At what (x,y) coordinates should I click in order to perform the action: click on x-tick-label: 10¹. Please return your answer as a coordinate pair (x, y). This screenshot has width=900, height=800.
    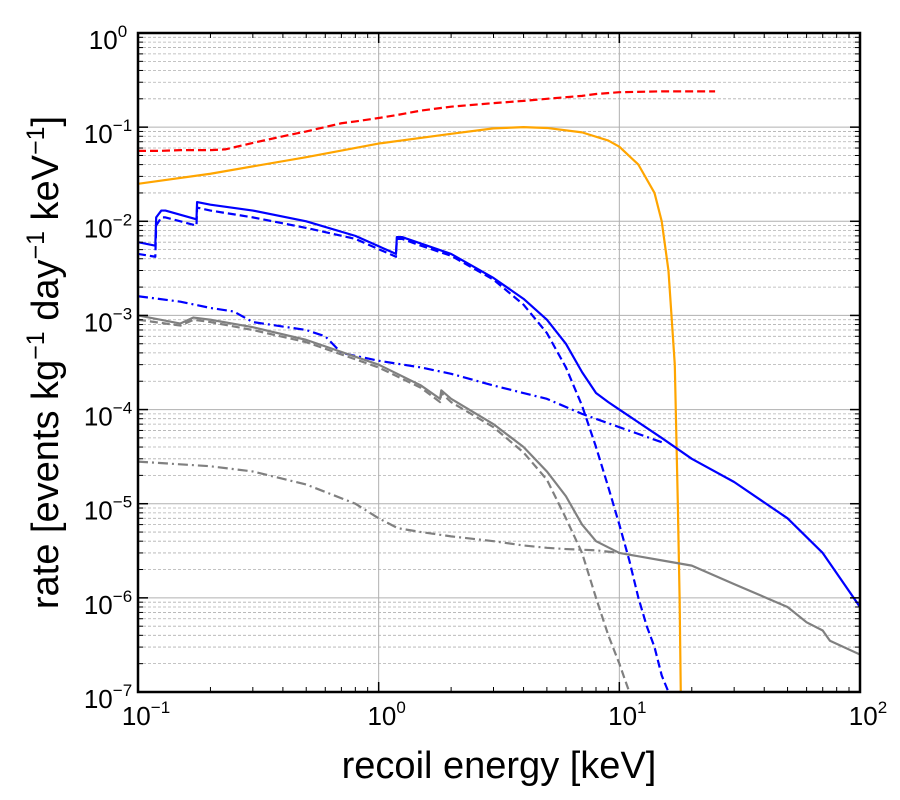
    Looking at the image, I should click on (627, 714).